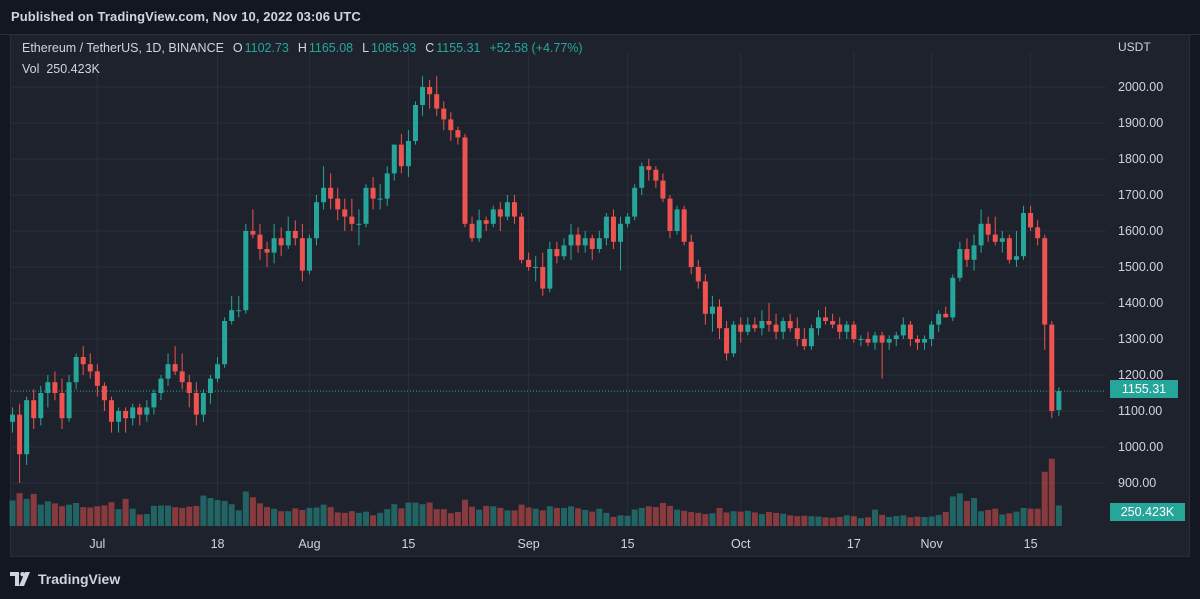 Image resolution: width=1200 pixels, height=599 pixels. Describe the element at coordinates (430, 48) in the screenshot. I see `legend-close-label: C` at that location.